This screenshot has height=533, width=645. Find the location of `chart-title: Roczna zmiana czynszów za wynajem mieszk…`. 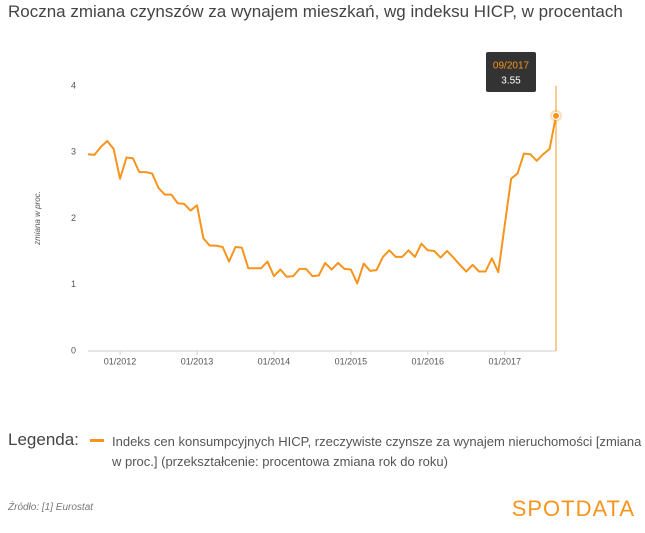

chart-title: Roczna zmiana czynszów za wynajem mieszk… is located at coordinates (315, 11).